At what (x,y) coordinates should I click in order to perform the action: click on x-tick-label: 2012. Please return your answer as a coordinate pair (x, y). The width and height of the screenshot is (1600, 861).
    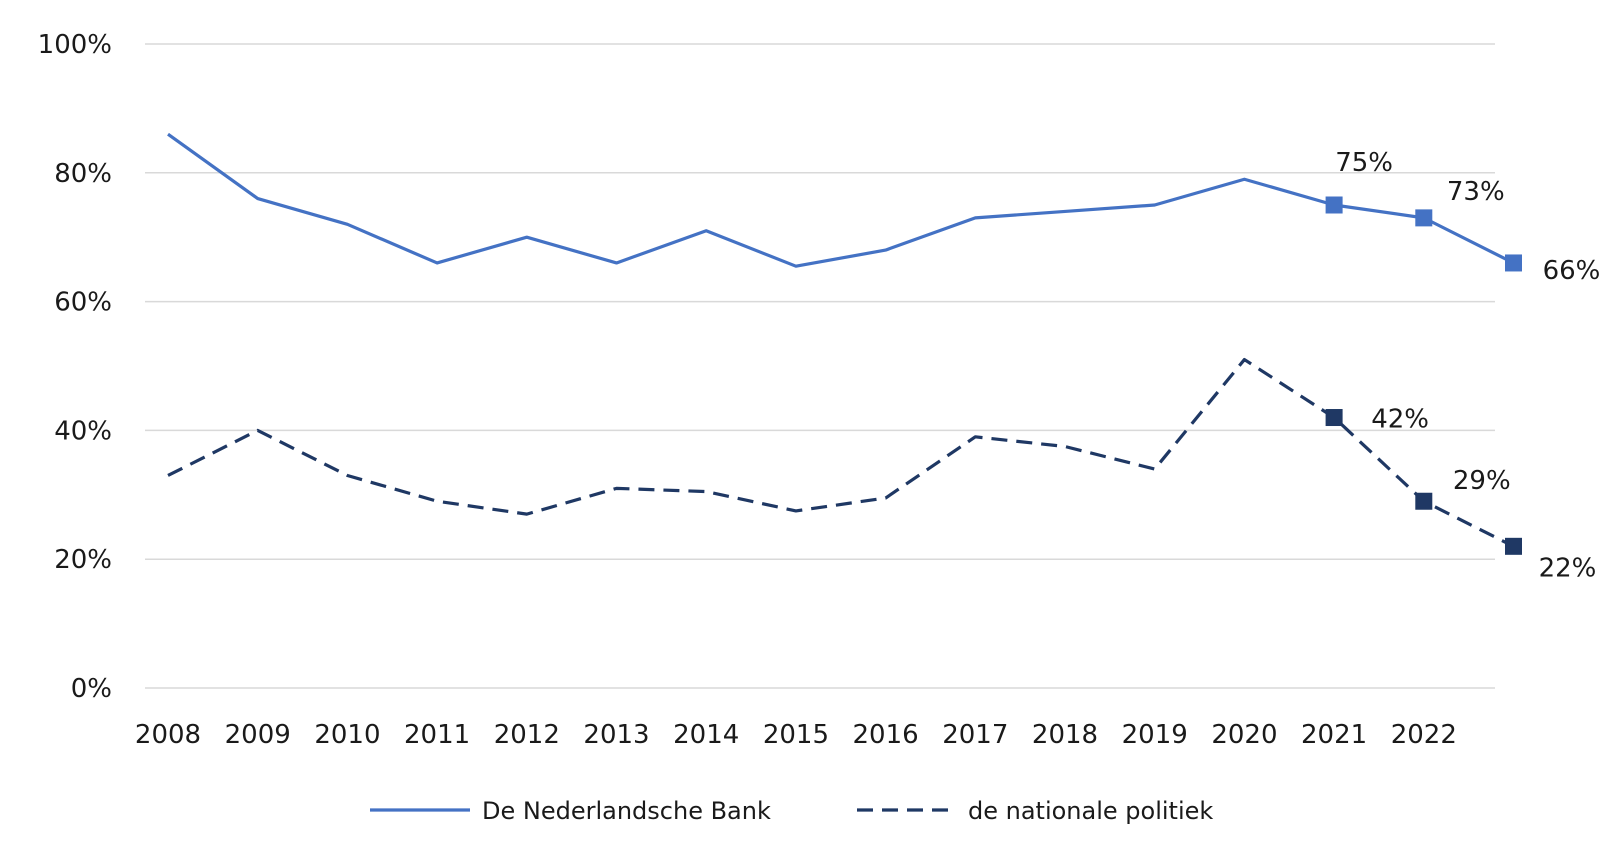
    Looking at the image, I should click on (527, 735).